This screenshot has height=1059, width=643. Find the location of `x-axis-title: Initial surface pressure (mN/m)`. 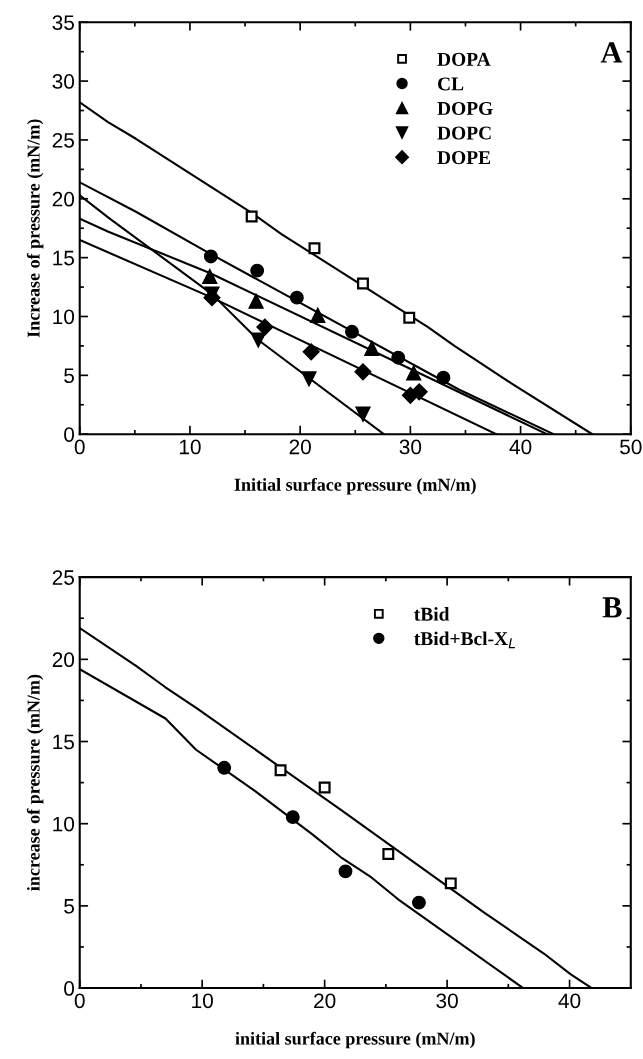

x-axis-title: Initial surface pressure (mN/m) is located at coordinates (355, 486).